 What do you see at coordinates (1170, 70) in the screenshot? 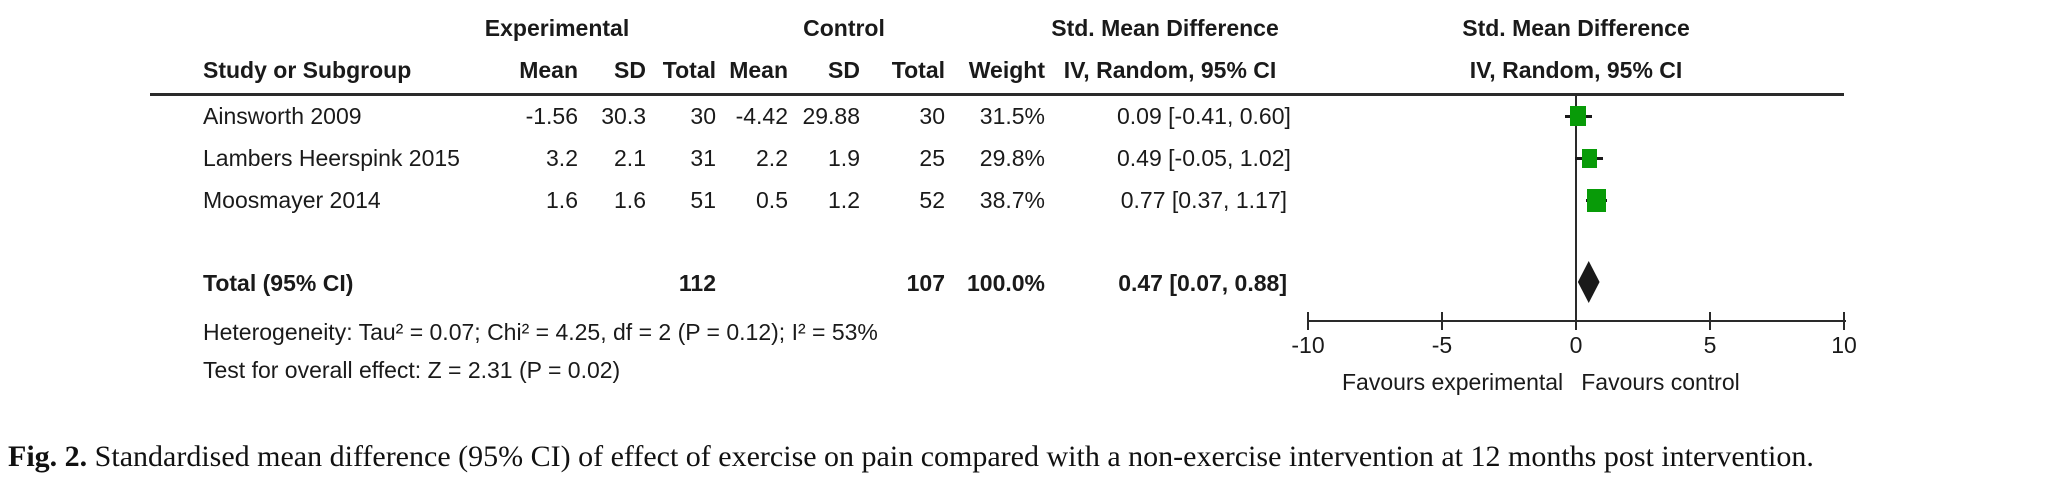
I see `header-smd-left-sub: IV, Random, 95% CI` at bounding box center [1170, 70].